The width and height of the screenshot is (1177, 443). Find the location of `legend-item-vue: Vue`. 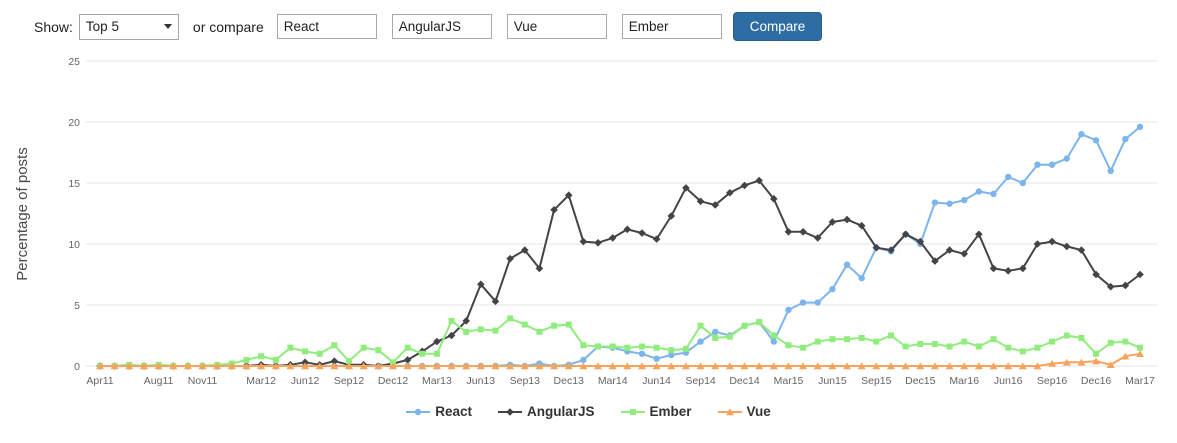

legend-item-vue: Vue is located at coordinates (744, 411).